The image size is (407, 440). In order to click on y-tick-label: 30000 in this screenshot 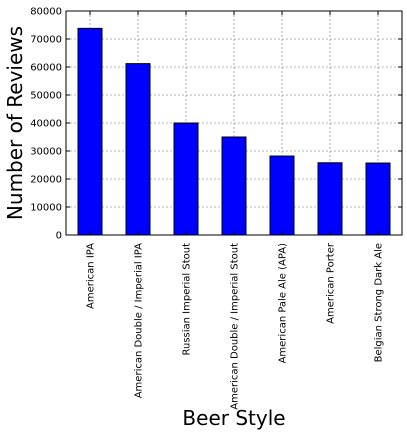, I will do `click(46, 152)`.